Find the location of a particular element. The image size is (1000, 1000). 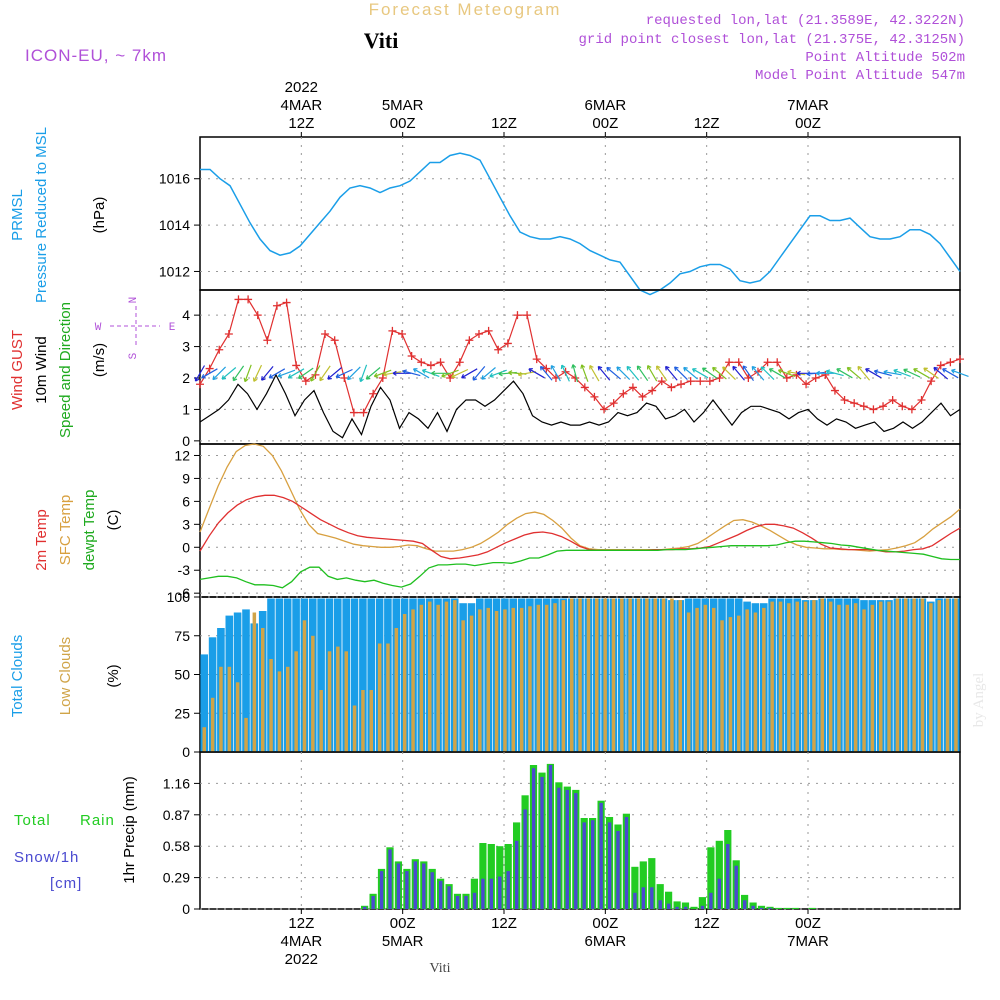

model-label: ICON-EU, ~ 7km is located at coordinates (96, 55).